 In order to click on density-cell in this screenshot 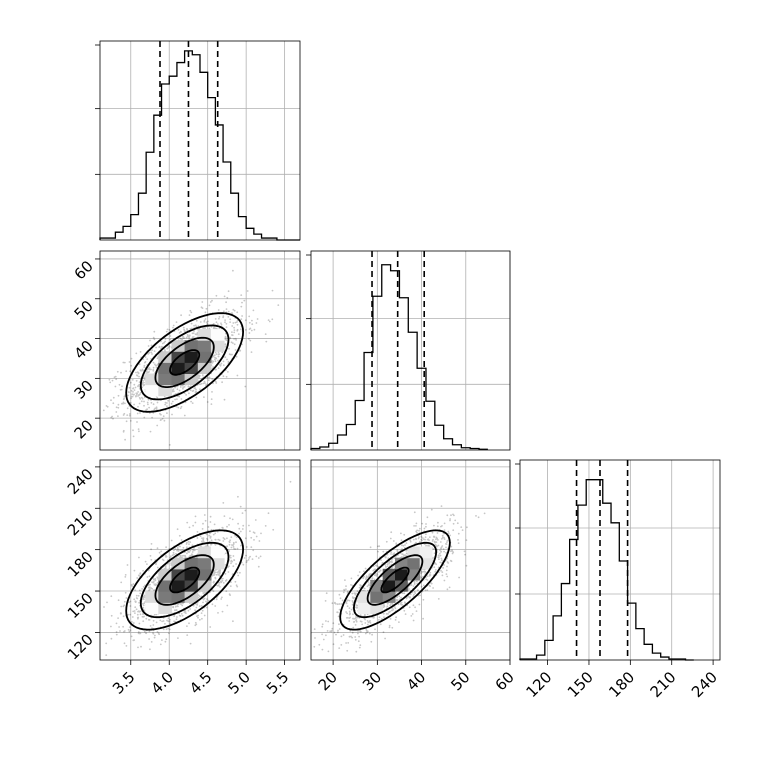, I will do `click(152, 390)`.